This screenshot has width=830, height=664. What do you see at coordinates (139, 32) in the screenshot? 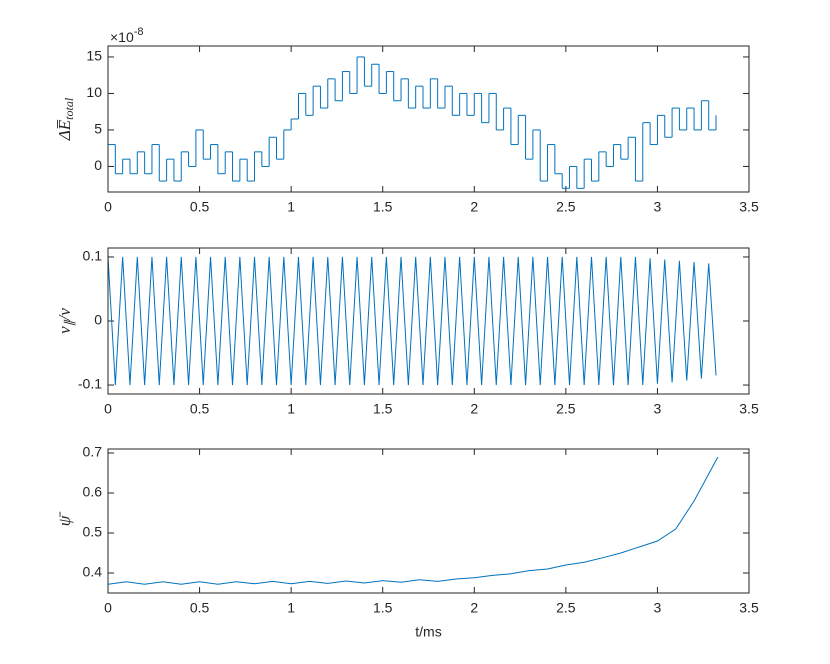
I see `exponent-power: -8` at bounding box center [139, 32].